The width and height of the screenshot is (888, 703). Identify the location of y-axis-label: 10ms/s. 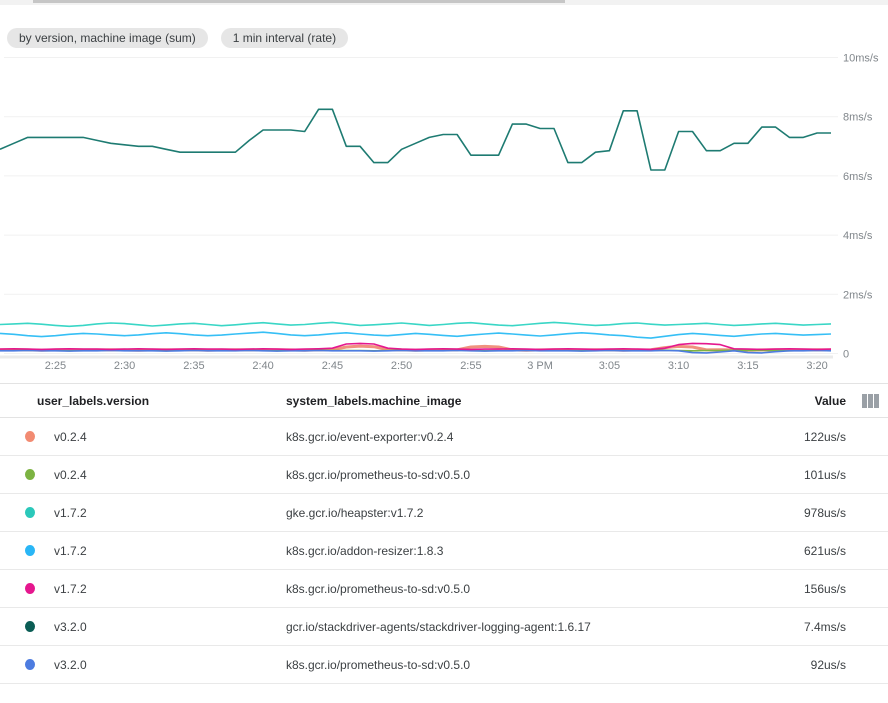
(861, 59).